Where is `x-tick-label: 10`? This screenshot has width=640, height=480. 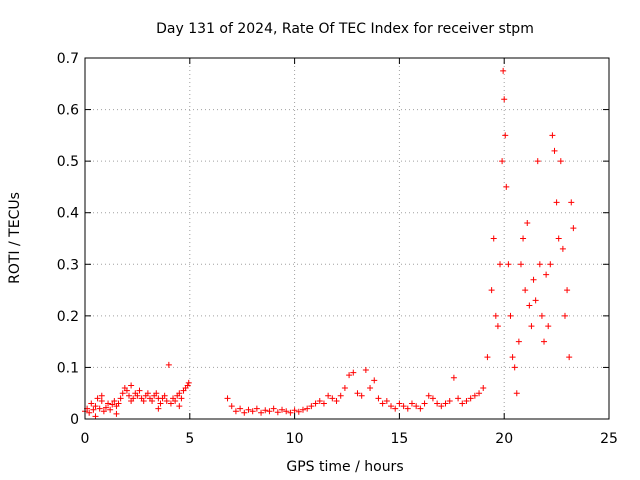
x-tick-label: 10 is located at coordinates (295, 439).